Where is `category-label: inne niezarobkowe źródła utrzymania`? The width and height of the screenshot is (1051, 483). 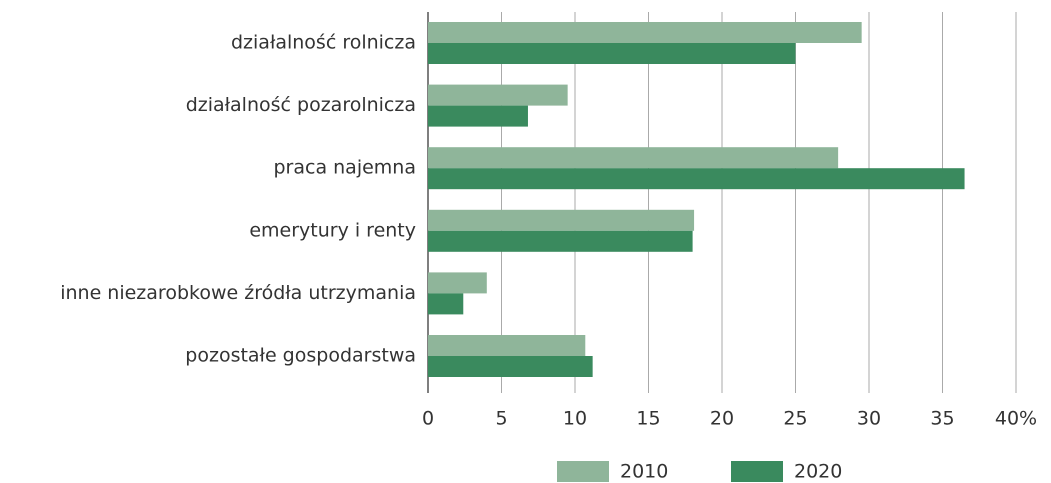 category-label: inne niezarobkowe źródła utrzymania is located at coordinates (238, 293).